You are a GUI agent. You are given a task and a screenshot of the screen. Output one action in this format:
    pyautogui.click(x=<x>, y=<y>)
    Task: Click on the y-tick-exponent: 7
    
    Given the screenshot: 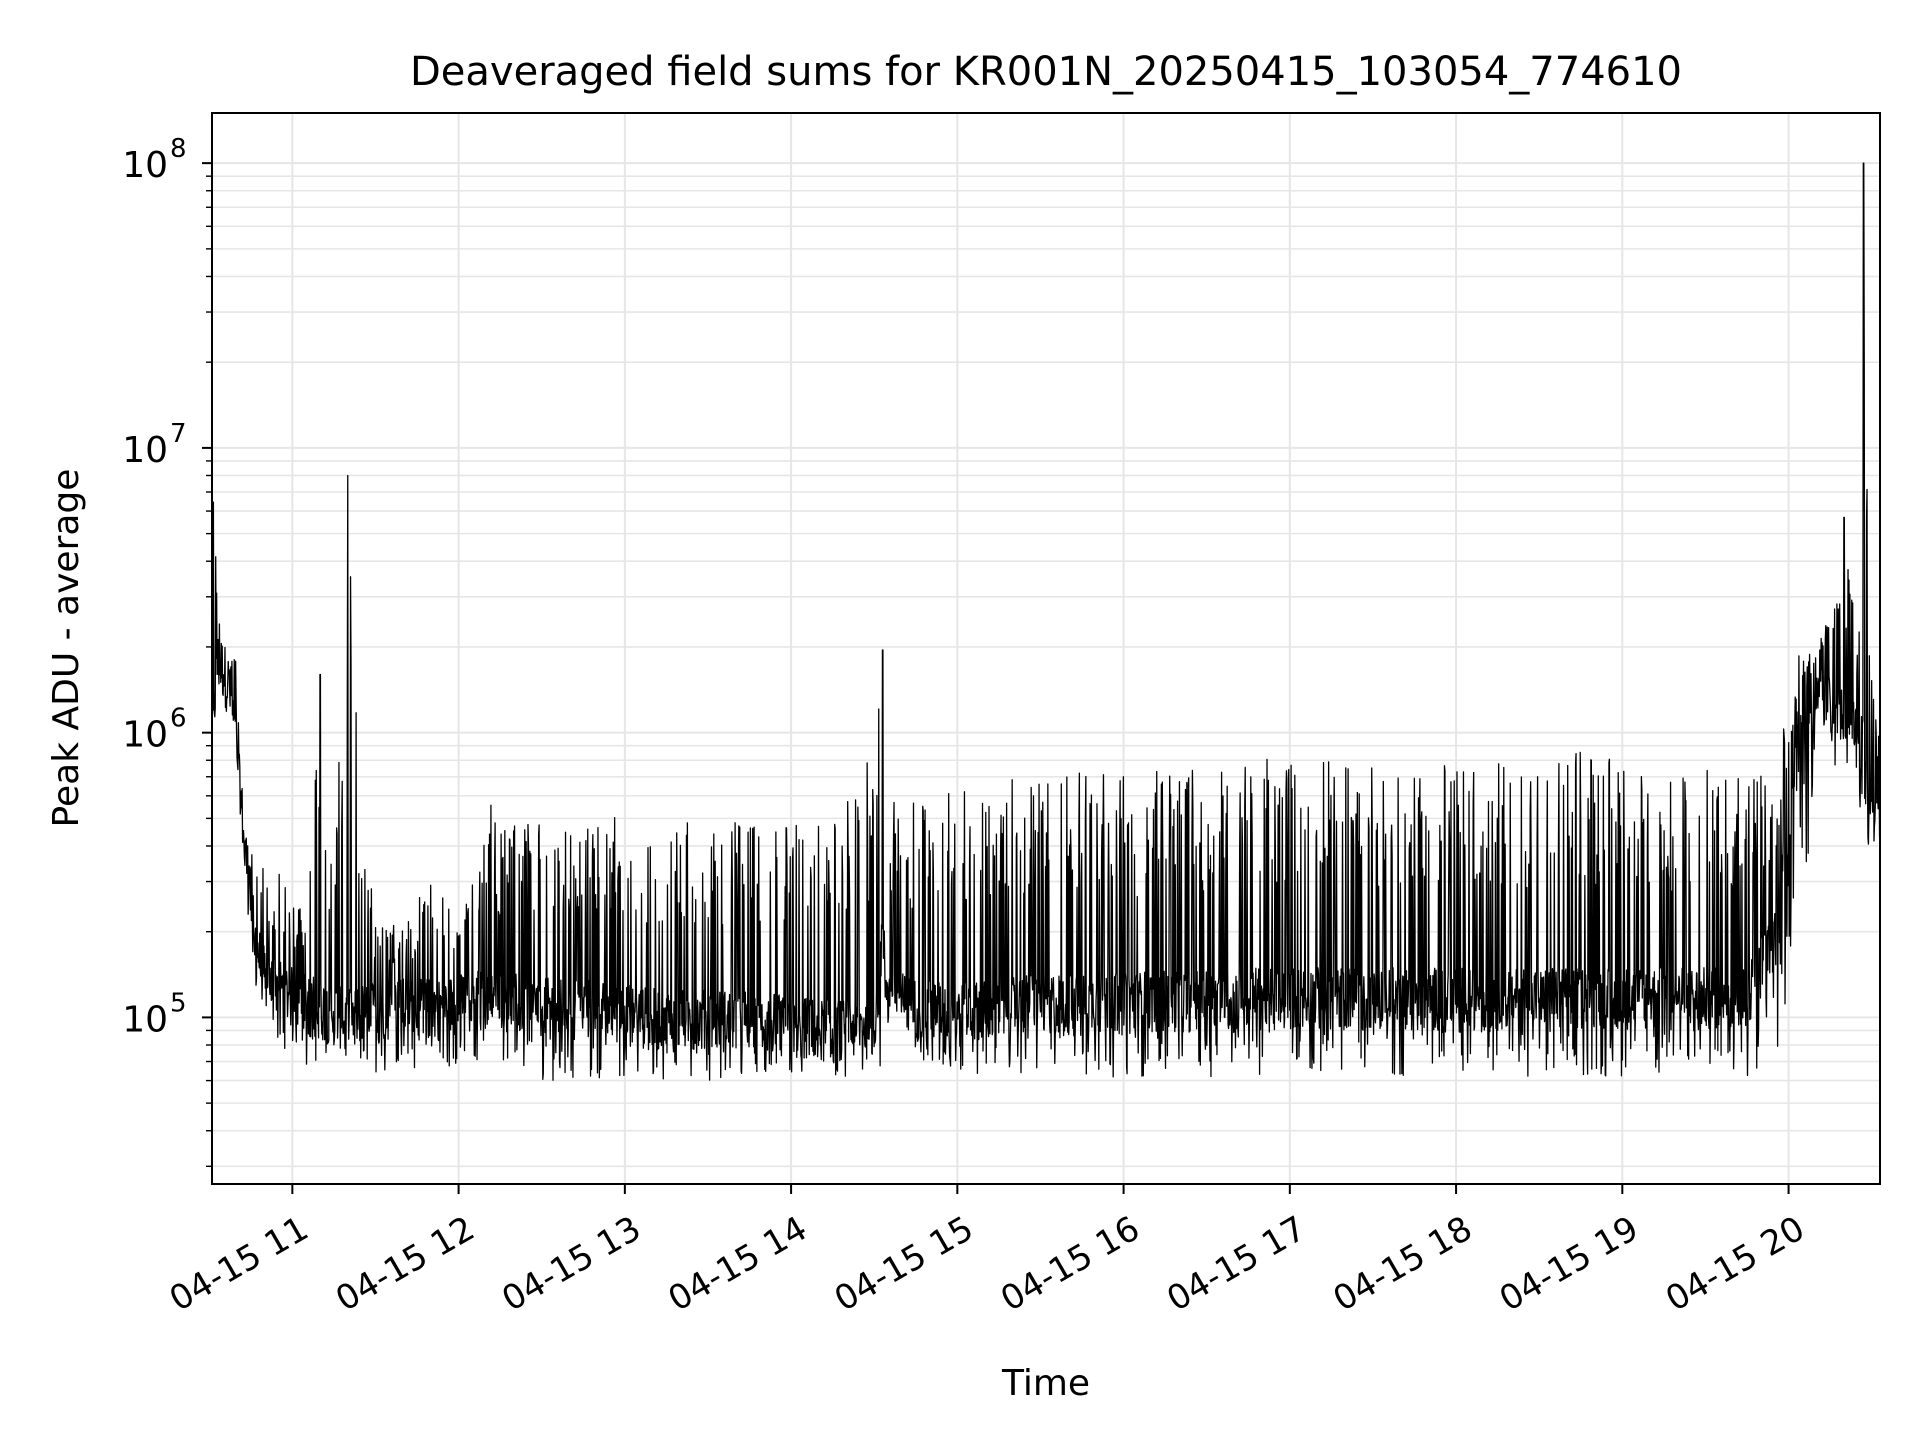 What is the action you would take?
    pyautogui.click(x=178, y=434)
    